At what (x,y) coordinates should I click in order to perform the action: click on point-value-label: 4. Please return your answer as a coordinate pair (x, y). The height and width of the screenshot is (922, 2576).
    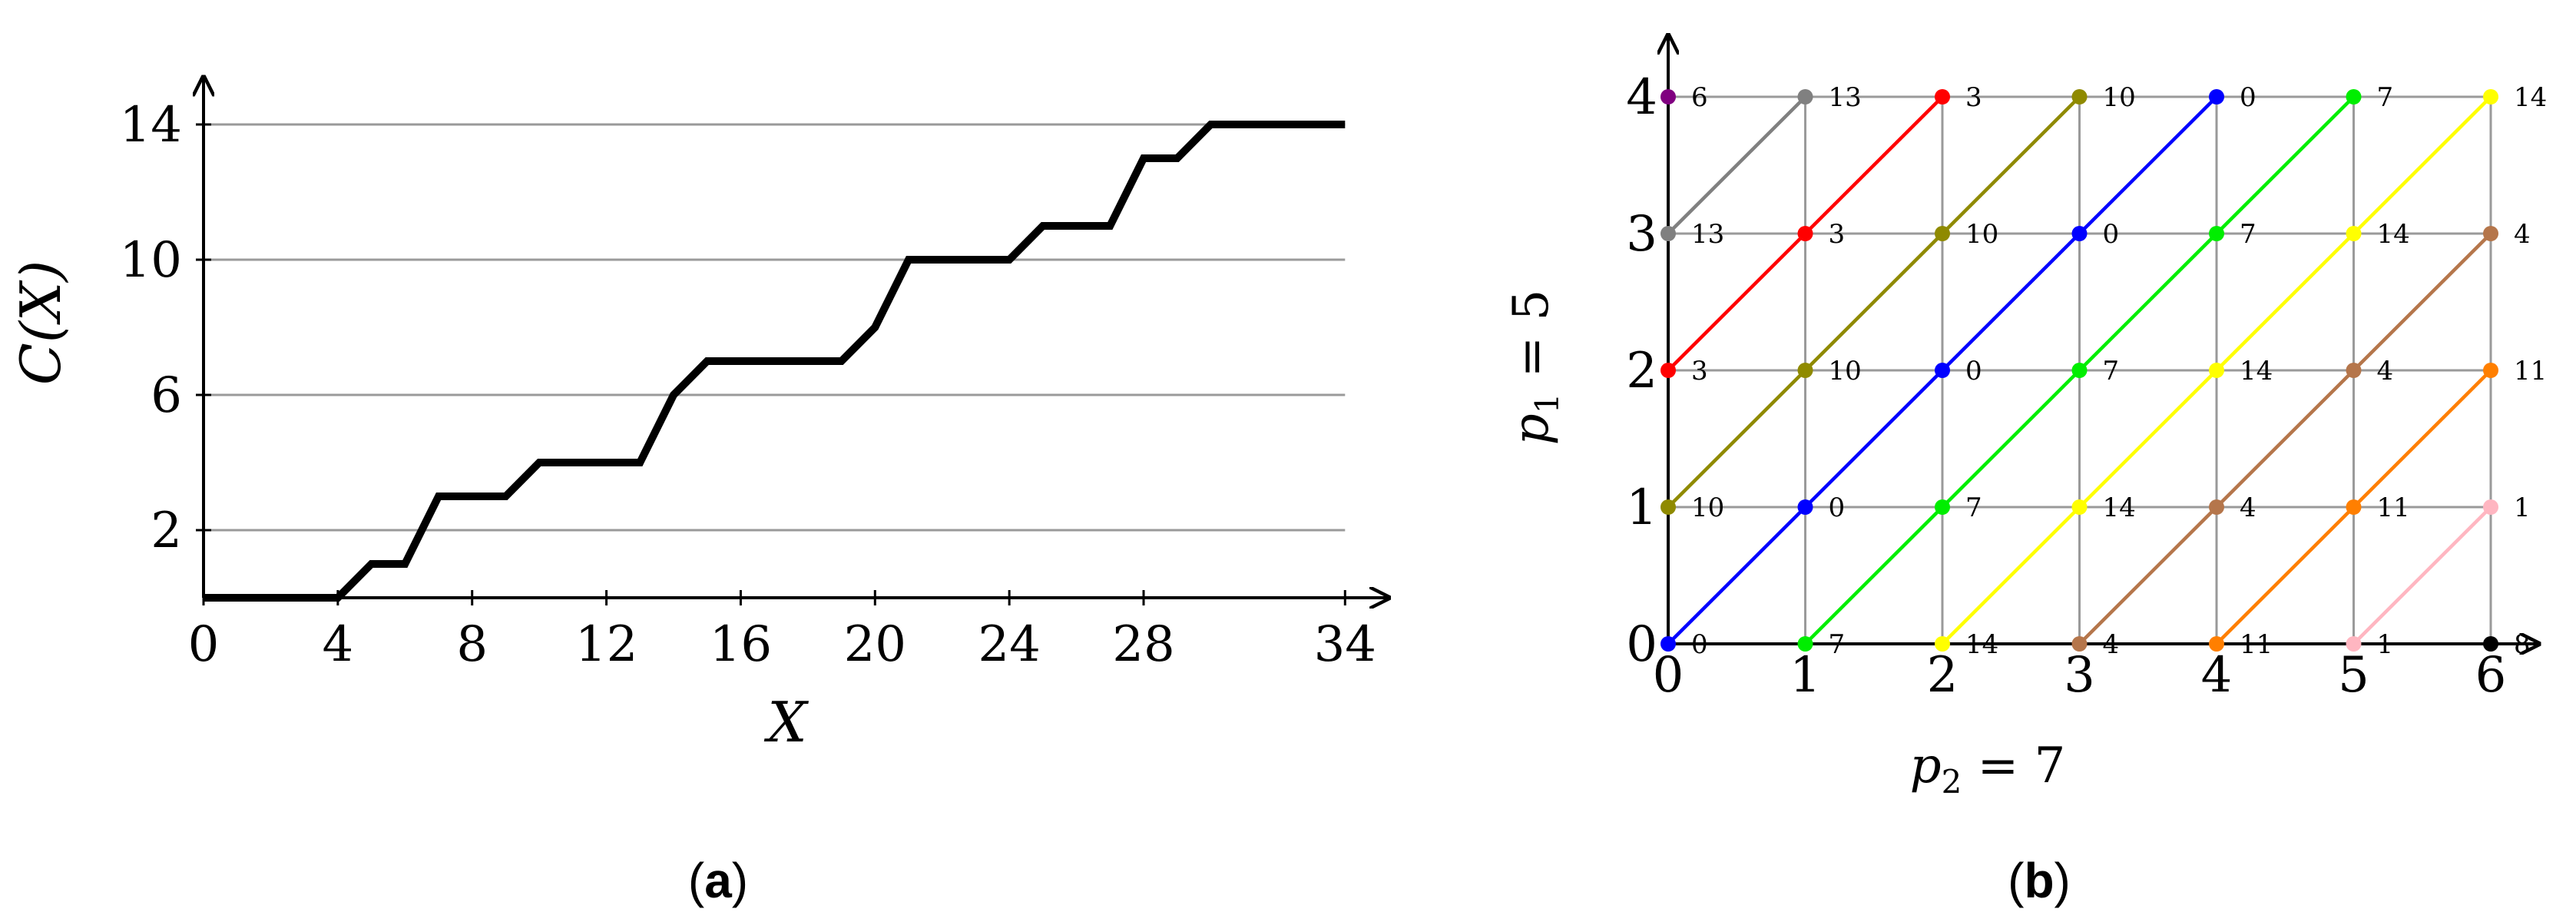
    Looking at the image, I should click on (2248, 508).